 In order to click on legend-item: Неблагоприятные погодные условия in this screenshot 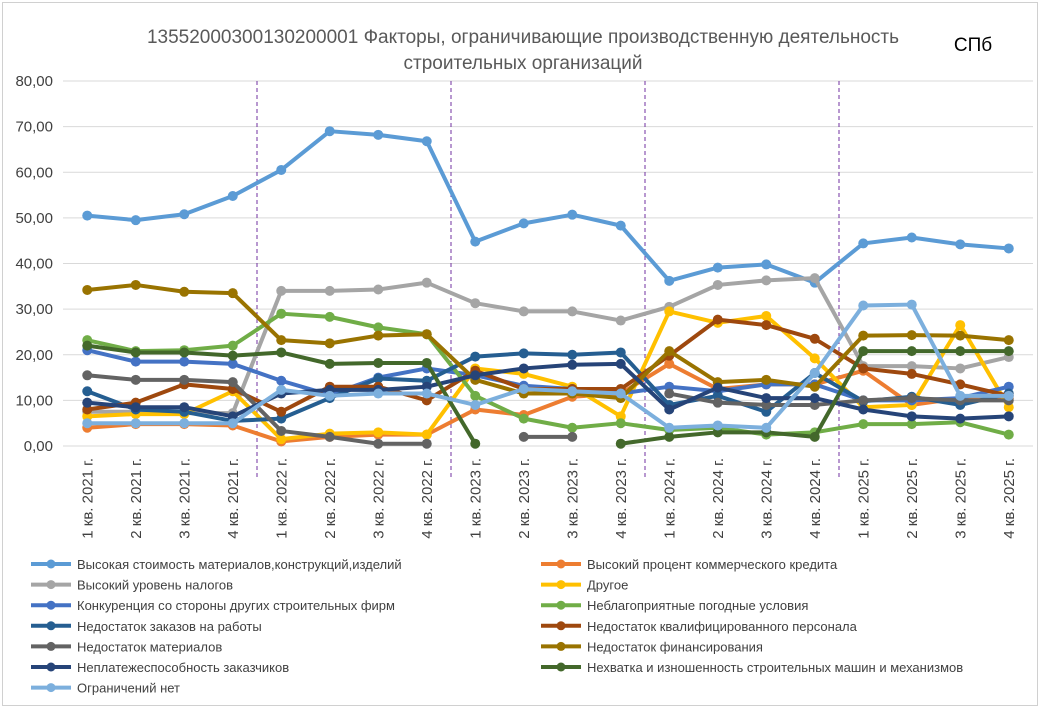, I will do `click(674, 605)`.